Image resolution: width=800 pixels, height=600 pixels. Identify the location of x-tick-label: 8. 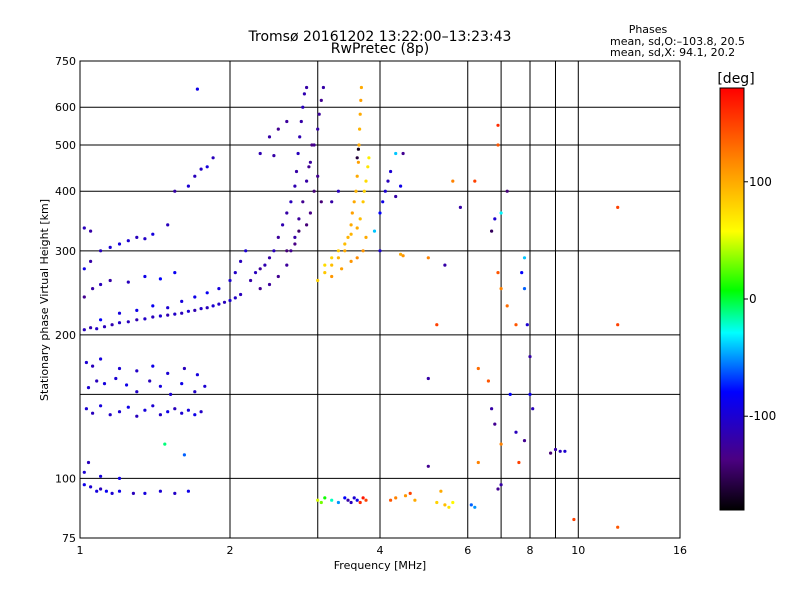
(530, 550).